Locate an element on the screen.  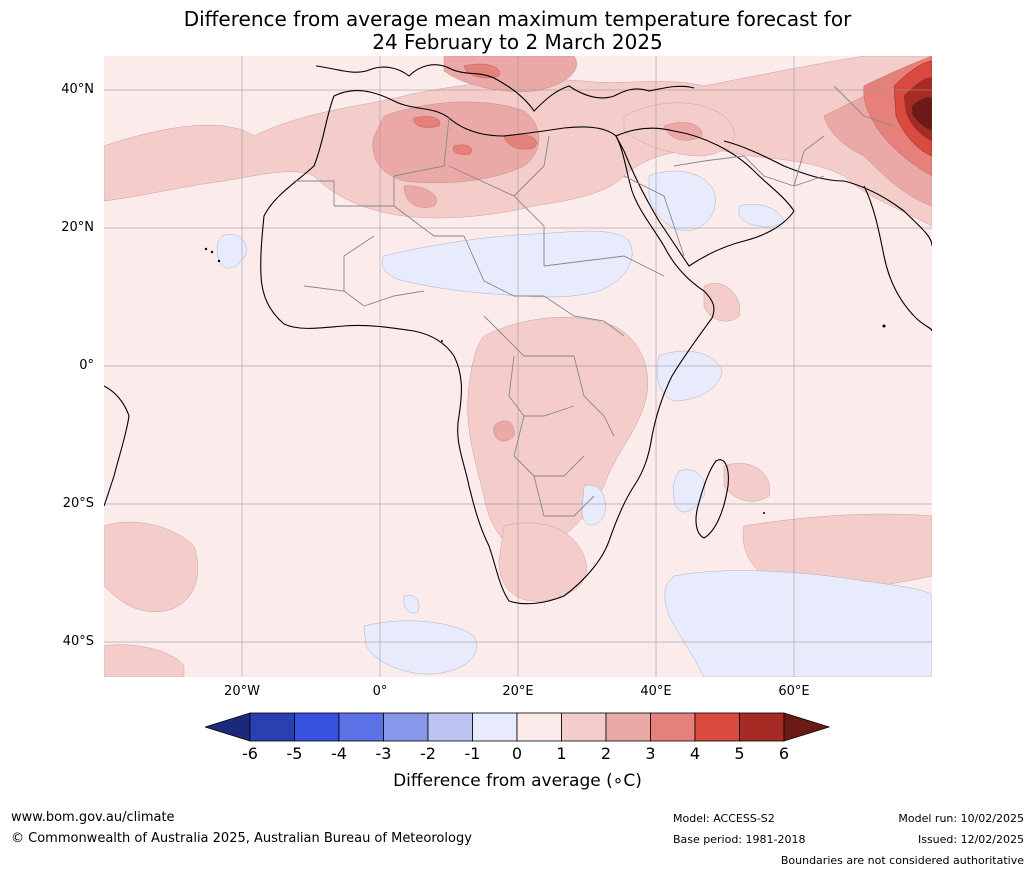
lat-label-40n: 40°N is located at coordinates (77, 89).